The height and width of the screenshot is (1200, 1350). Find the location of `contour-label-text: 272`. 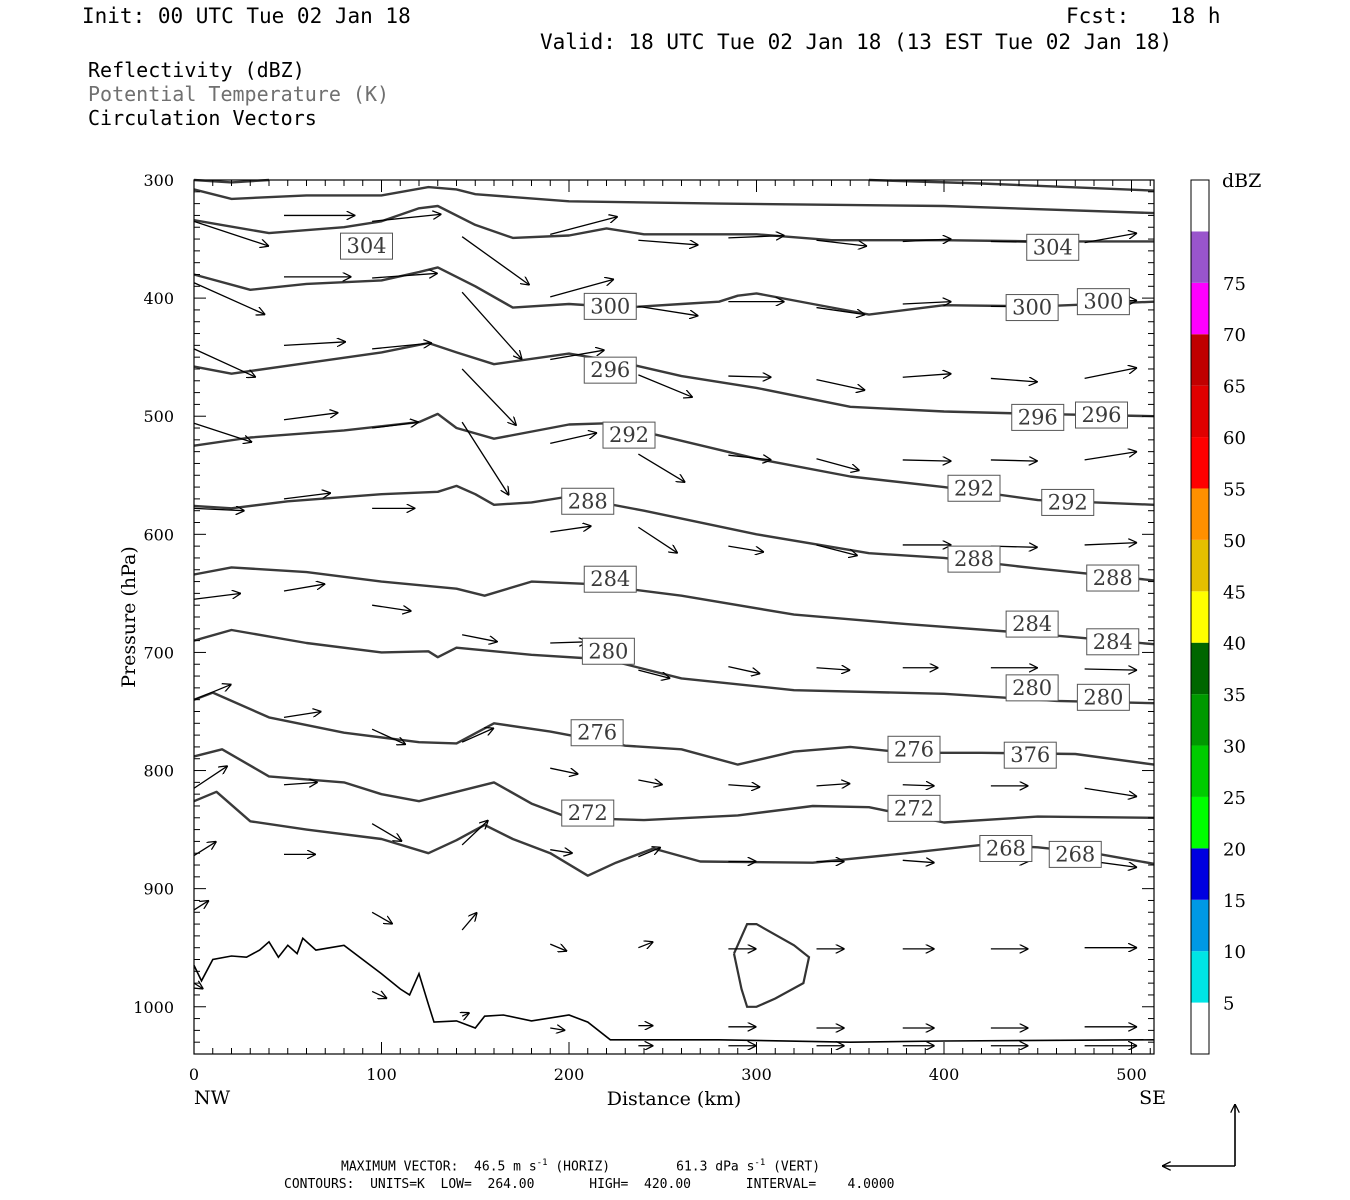

contour-label-text: 272 is located at coordinates (914, 808).